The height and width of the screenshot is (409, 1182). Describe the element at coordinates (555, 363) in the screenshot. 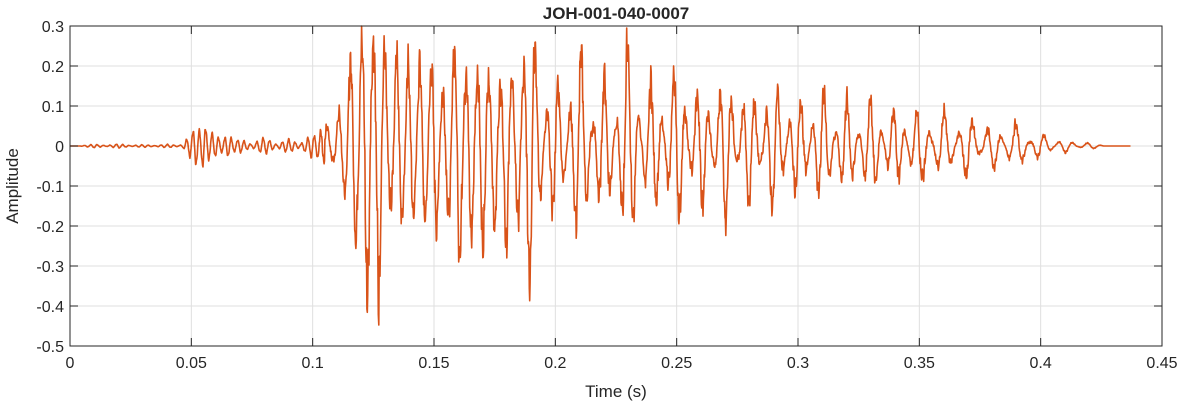

I see `x-tick-label: 0.2` at that location.